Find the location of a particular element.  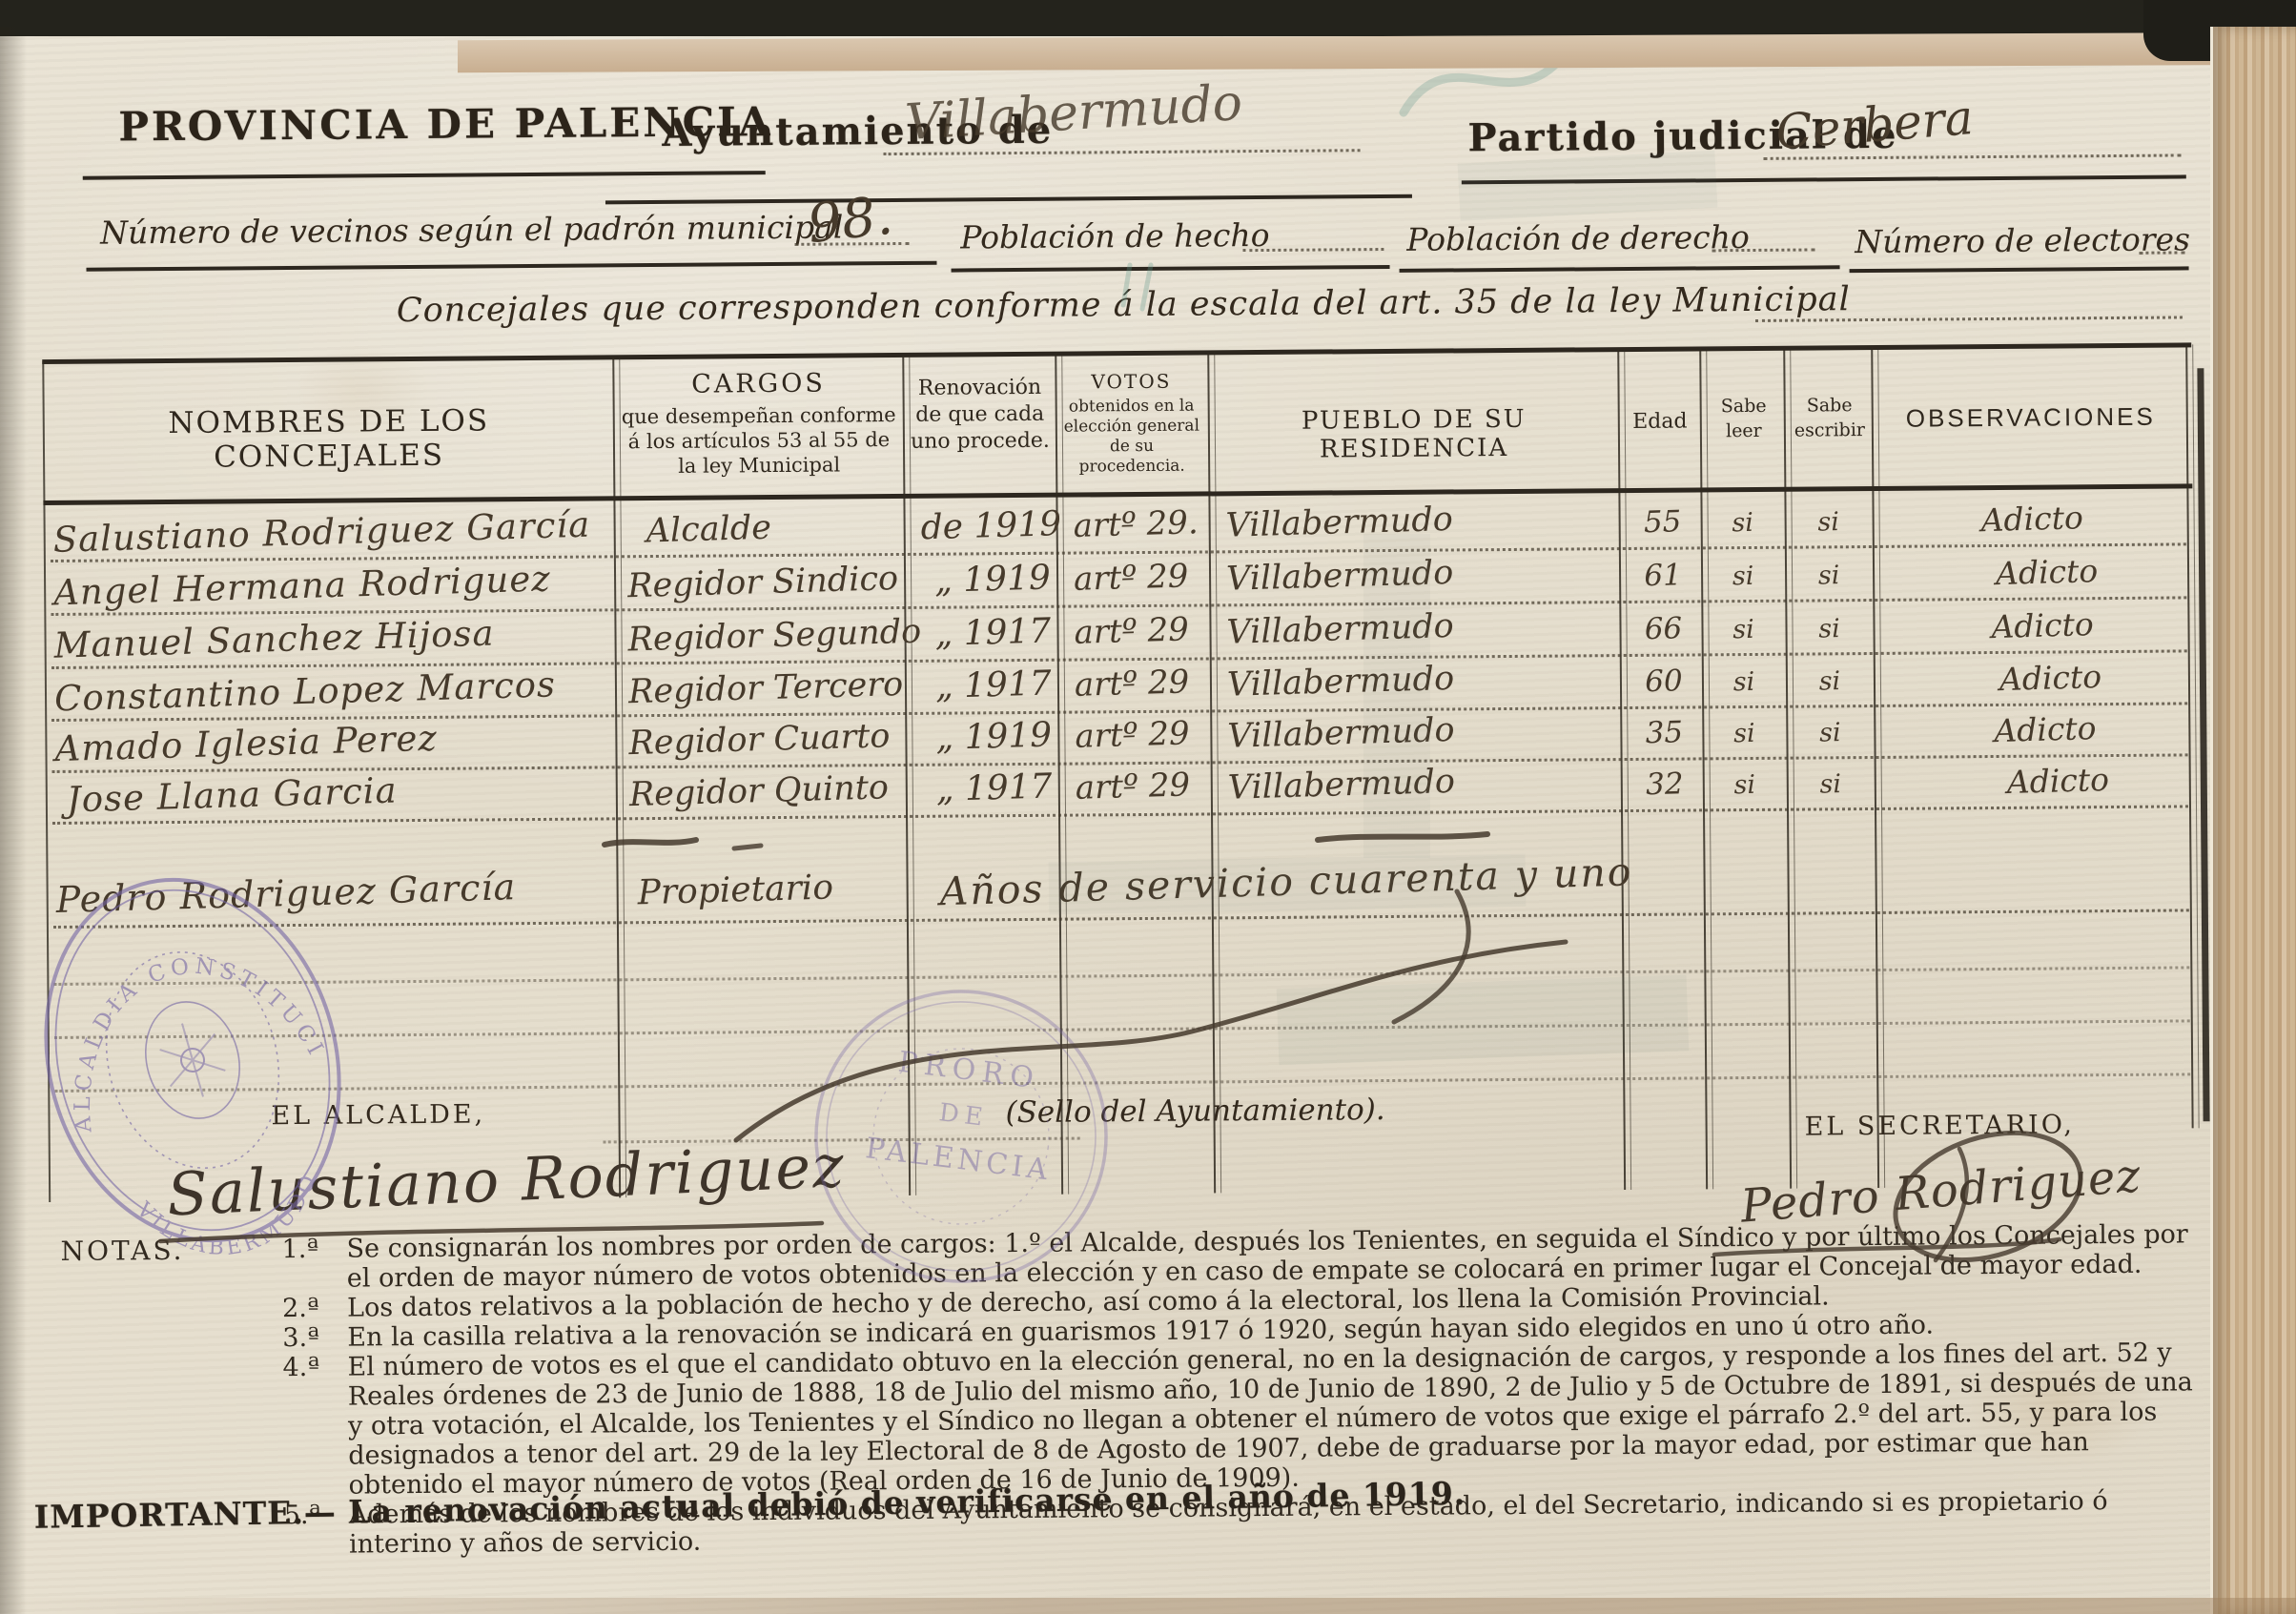

page-edge-bottom is located at coordinates (1148, 1606).